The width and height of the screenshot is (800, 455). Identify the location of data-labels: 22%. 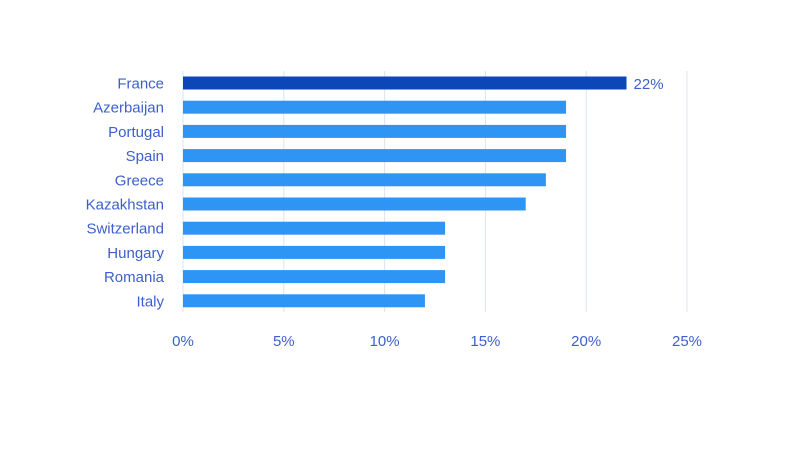
(649, 84).